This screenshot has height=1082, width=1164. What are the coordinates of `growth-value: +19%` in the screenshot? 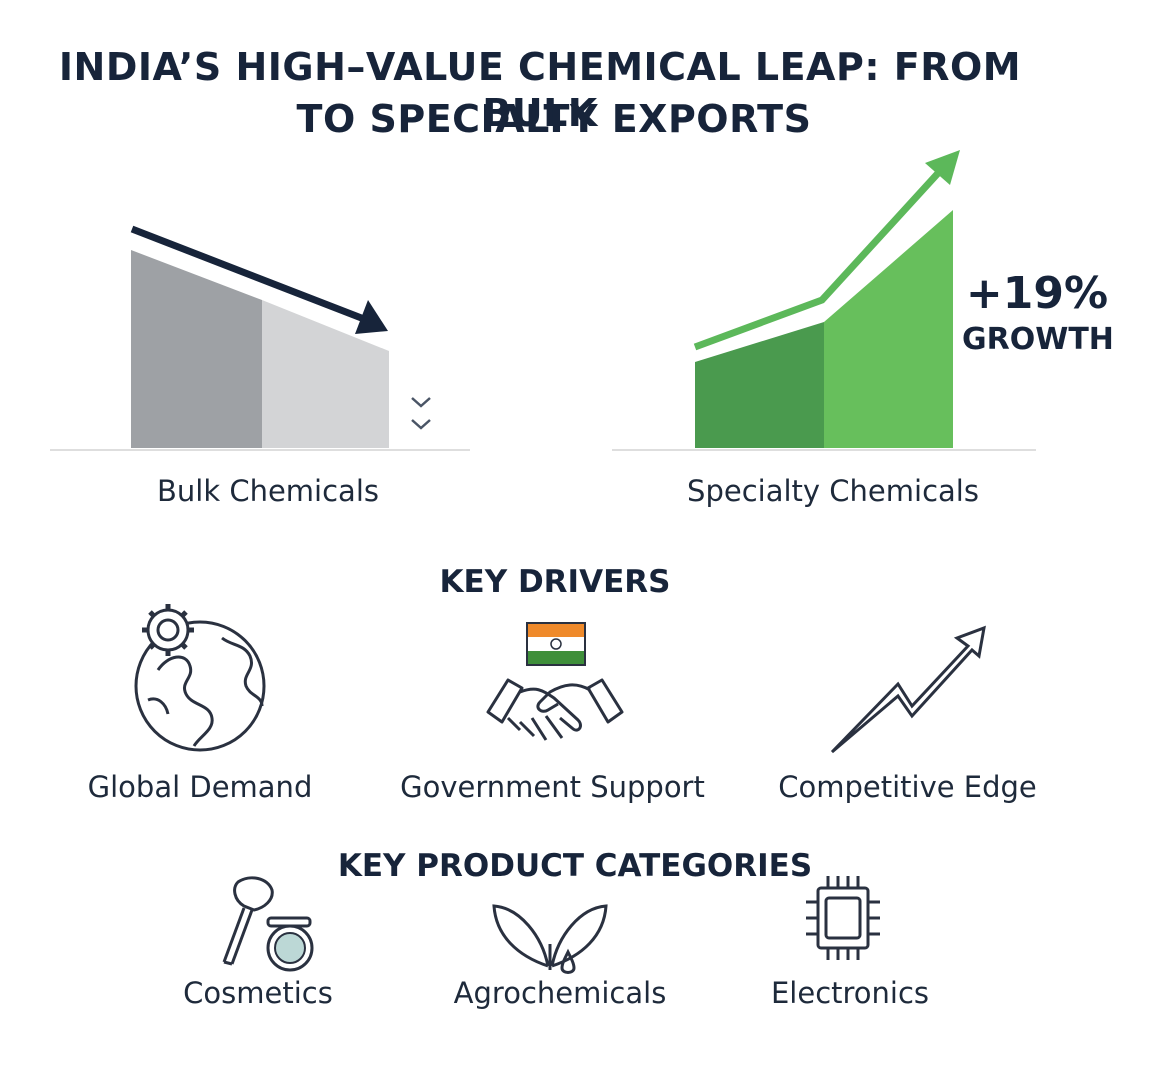 It's located at (1037, 293).